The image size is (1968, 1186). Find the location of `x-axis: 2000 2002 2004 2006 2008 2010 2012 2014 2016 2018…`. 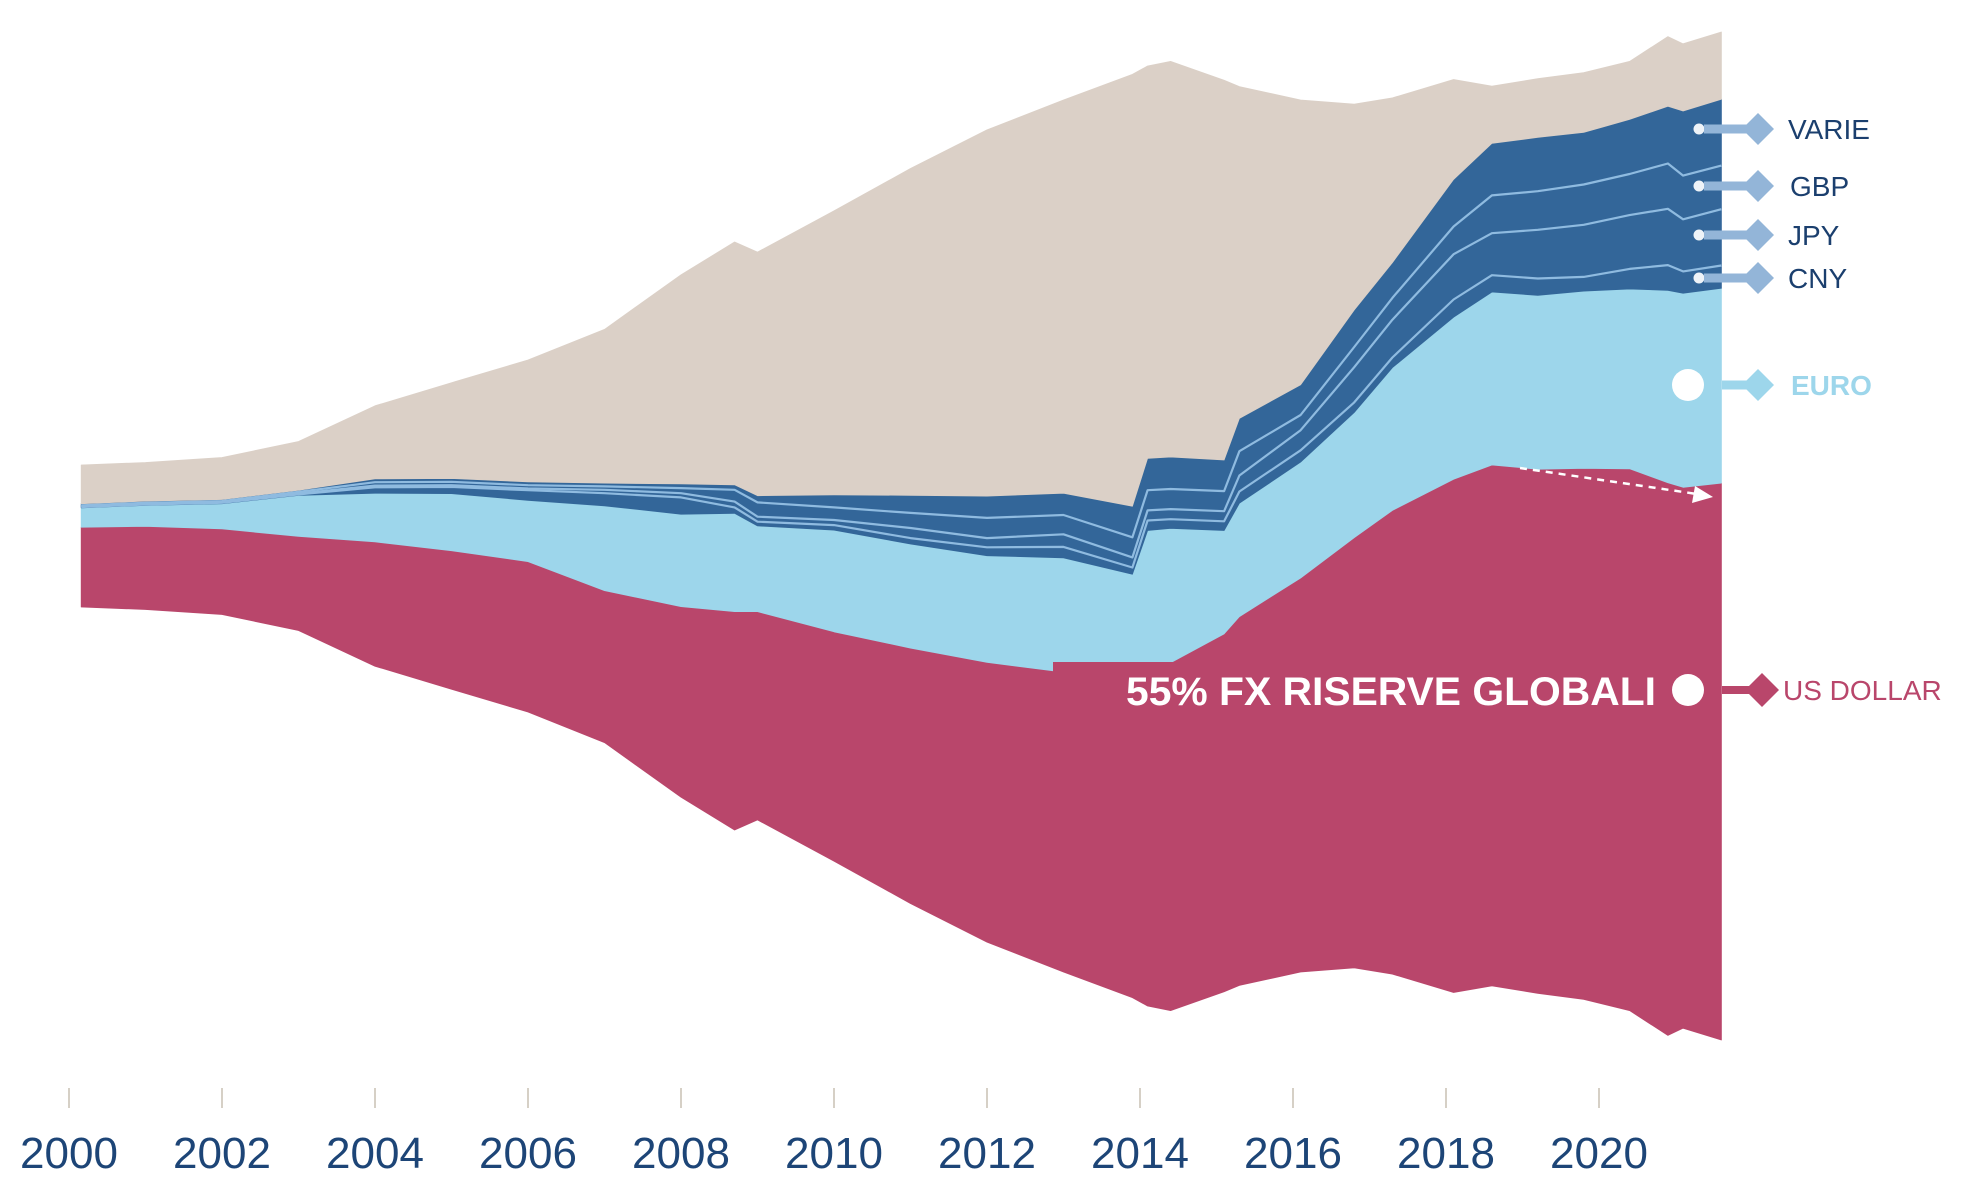

x-axis: 2000 2002 2004 2006 2008 2010 2012 2014 2016 2018… is located at coordinates (834, 1133).